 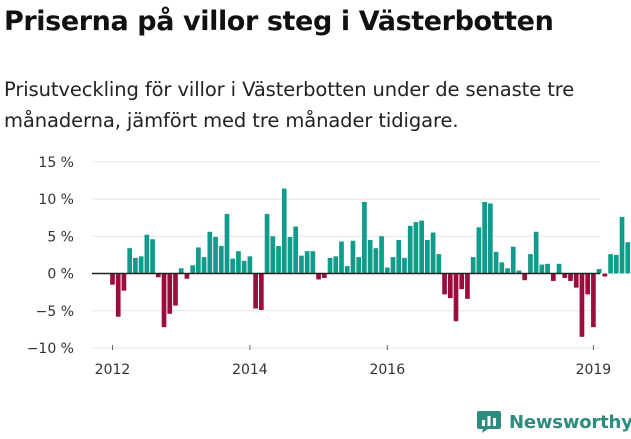 What do you see at coordinates (50, 349) in the screenshot?
I see `y-tick-label: −10 %` at bounding box center [50, 349].